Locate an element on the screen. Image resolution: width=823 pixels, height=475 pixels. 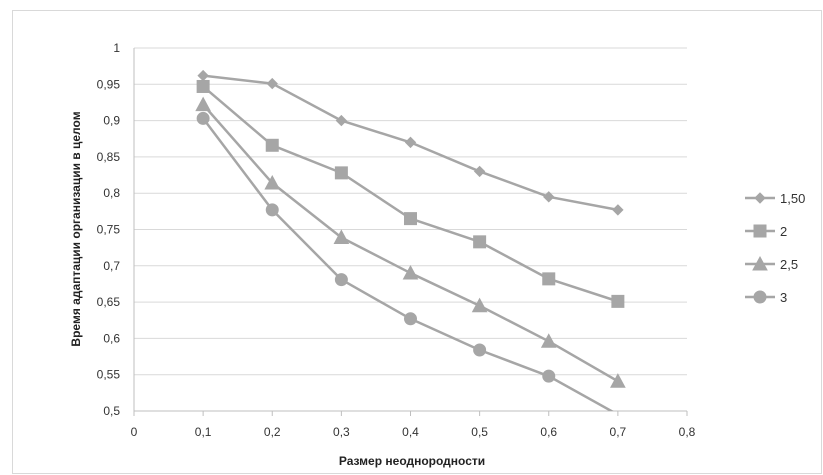
y-tick-label: 0,6 is located at coordinates (111, 338).